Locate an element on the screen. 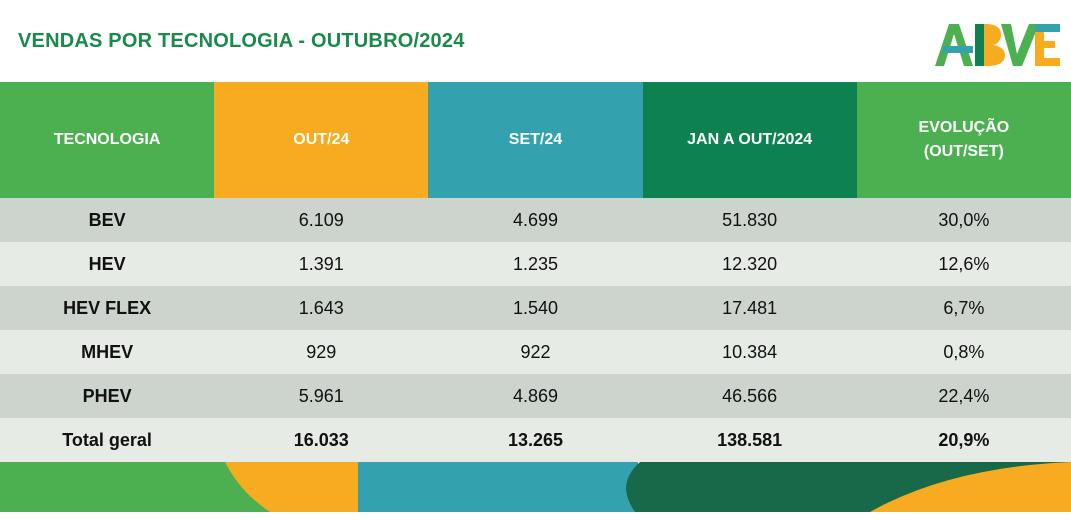 Image resolution: width=1071 pixels, height=521 pixels. header-jan-out: JAN A OUT/2024 is located at coordinates (749, 140).